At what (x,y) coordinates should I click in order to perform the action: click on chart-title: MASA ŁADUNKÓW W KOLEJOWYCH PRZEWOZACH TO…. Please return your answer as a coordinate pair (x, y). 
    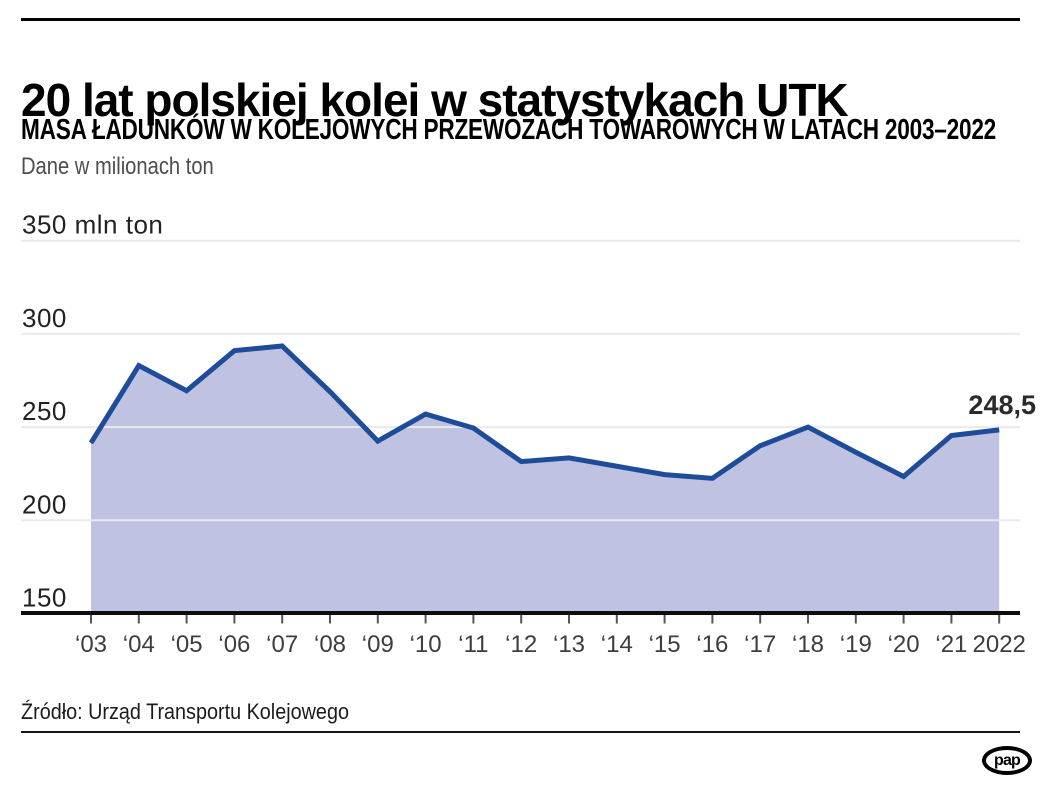
    Looking at the image, I should click on (509, 130).